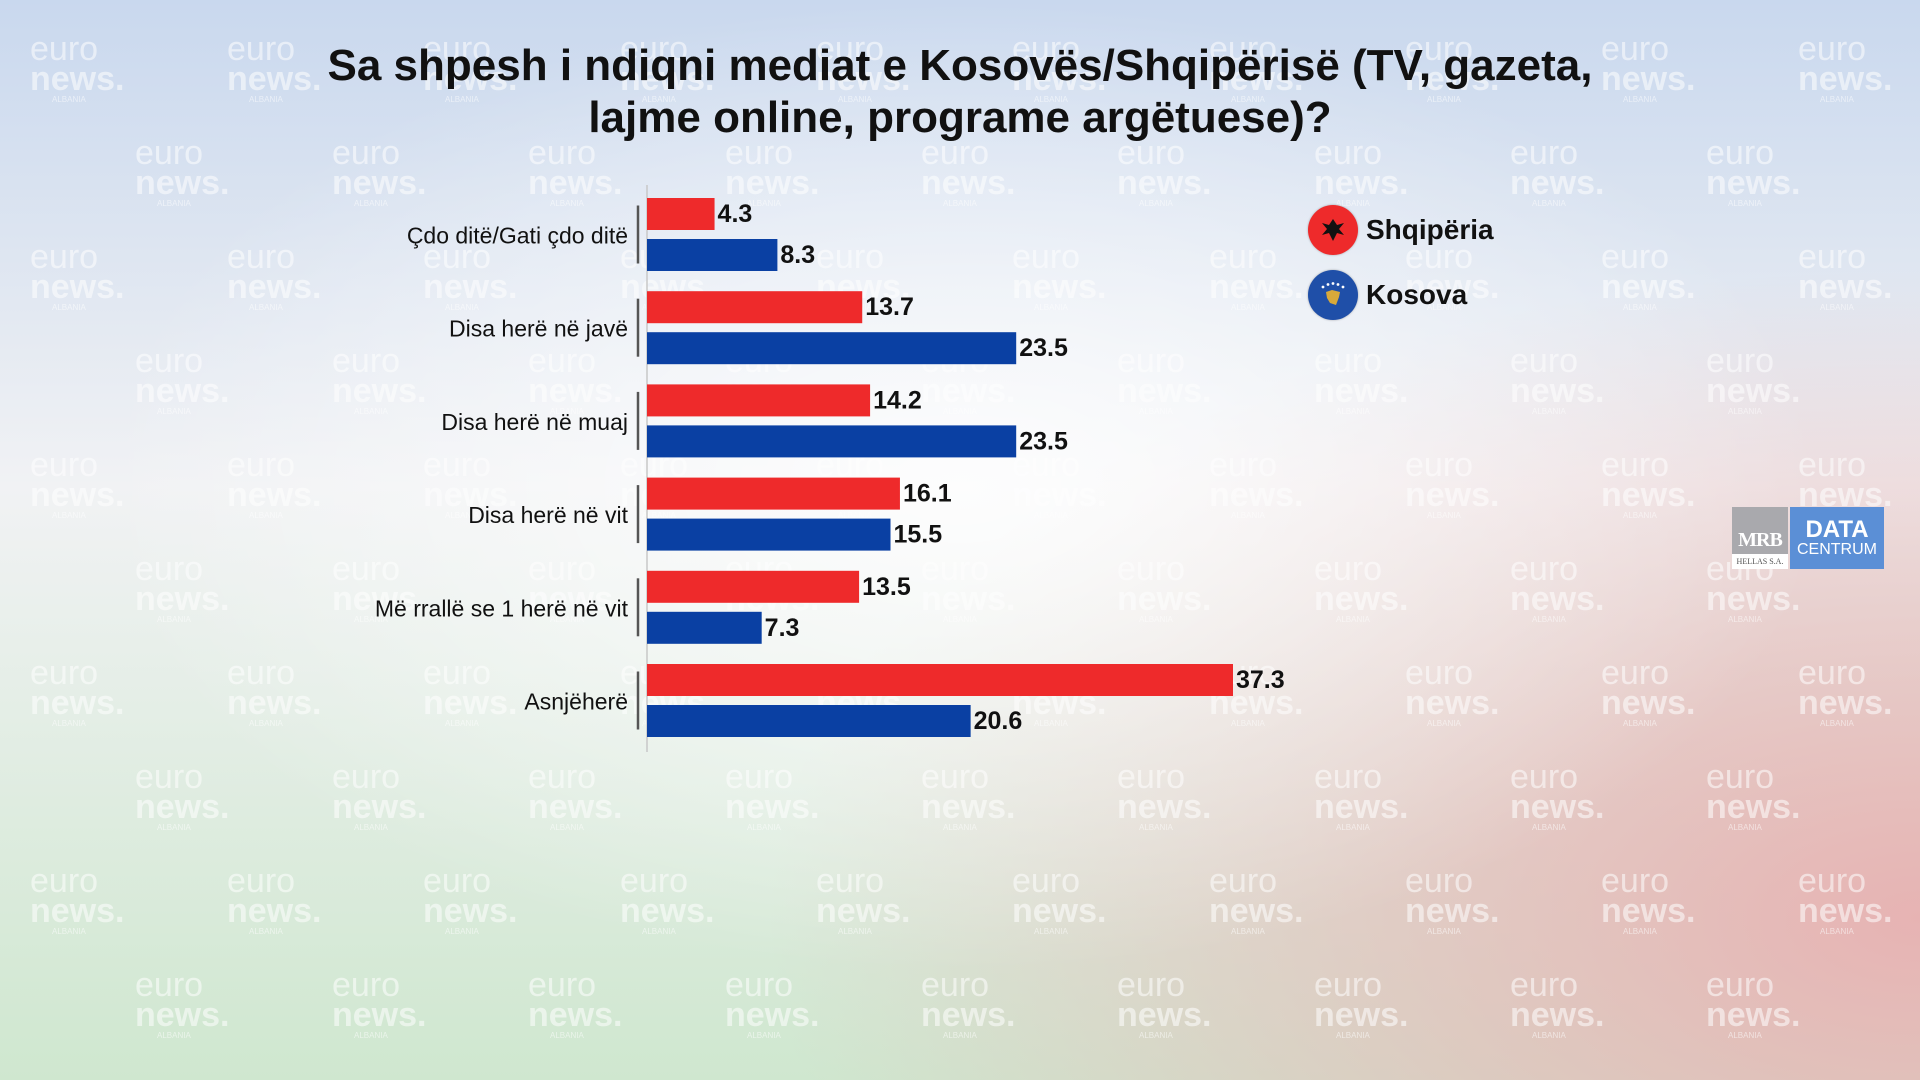  I want to click on legend-label-shqiperia: Shqipëria, so click(1430, 229).